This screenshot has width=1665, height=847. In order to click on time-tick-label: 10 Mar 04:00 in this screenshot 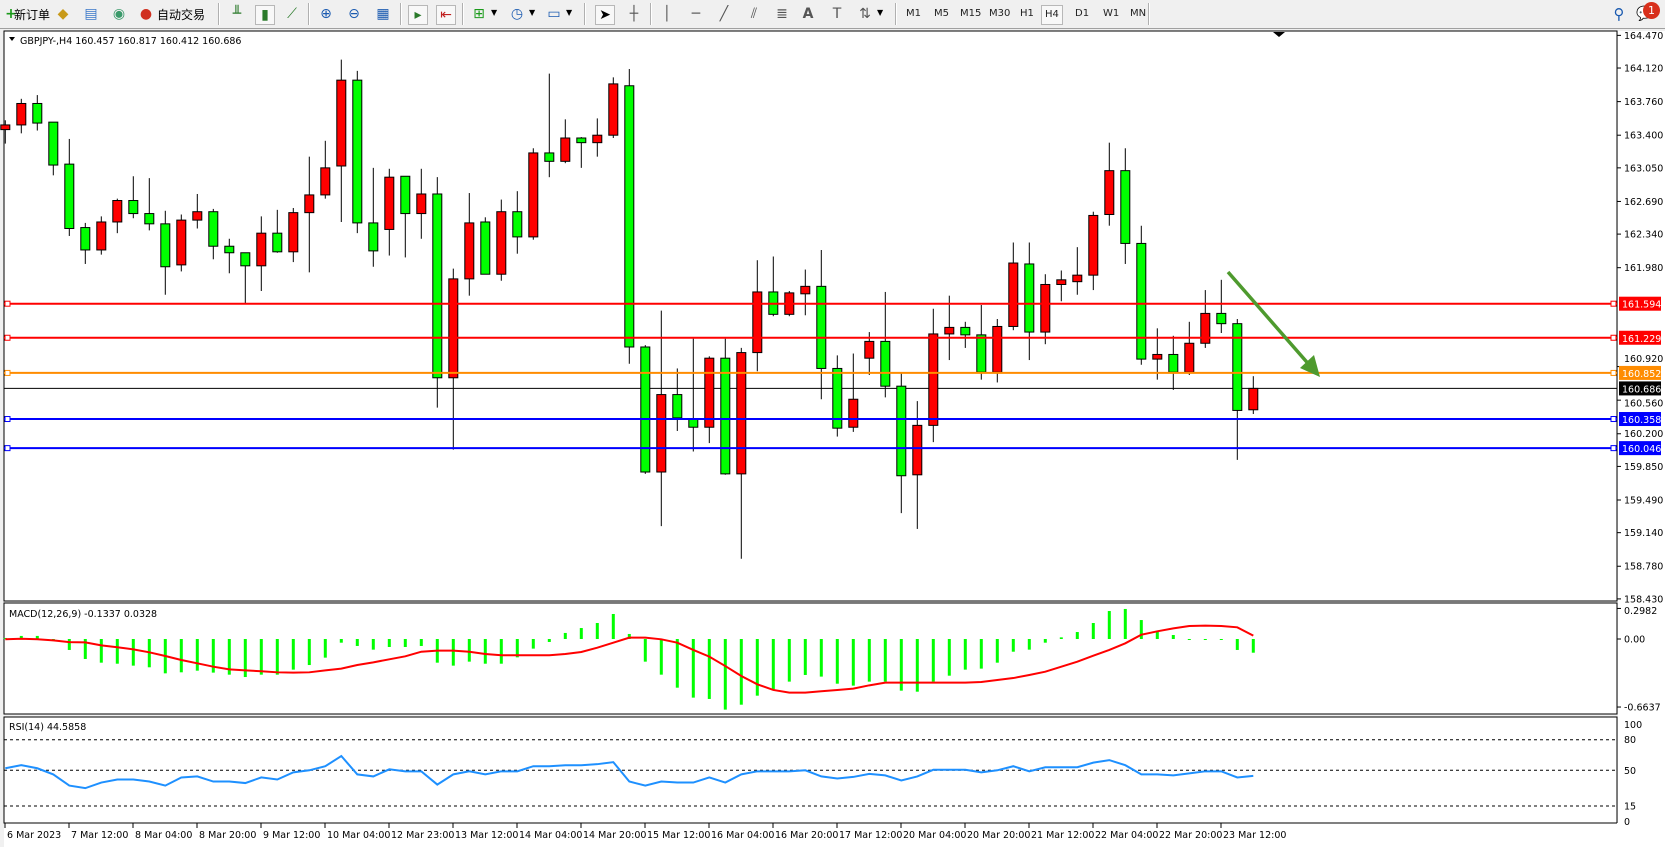, I will do `click(358, 835)`.